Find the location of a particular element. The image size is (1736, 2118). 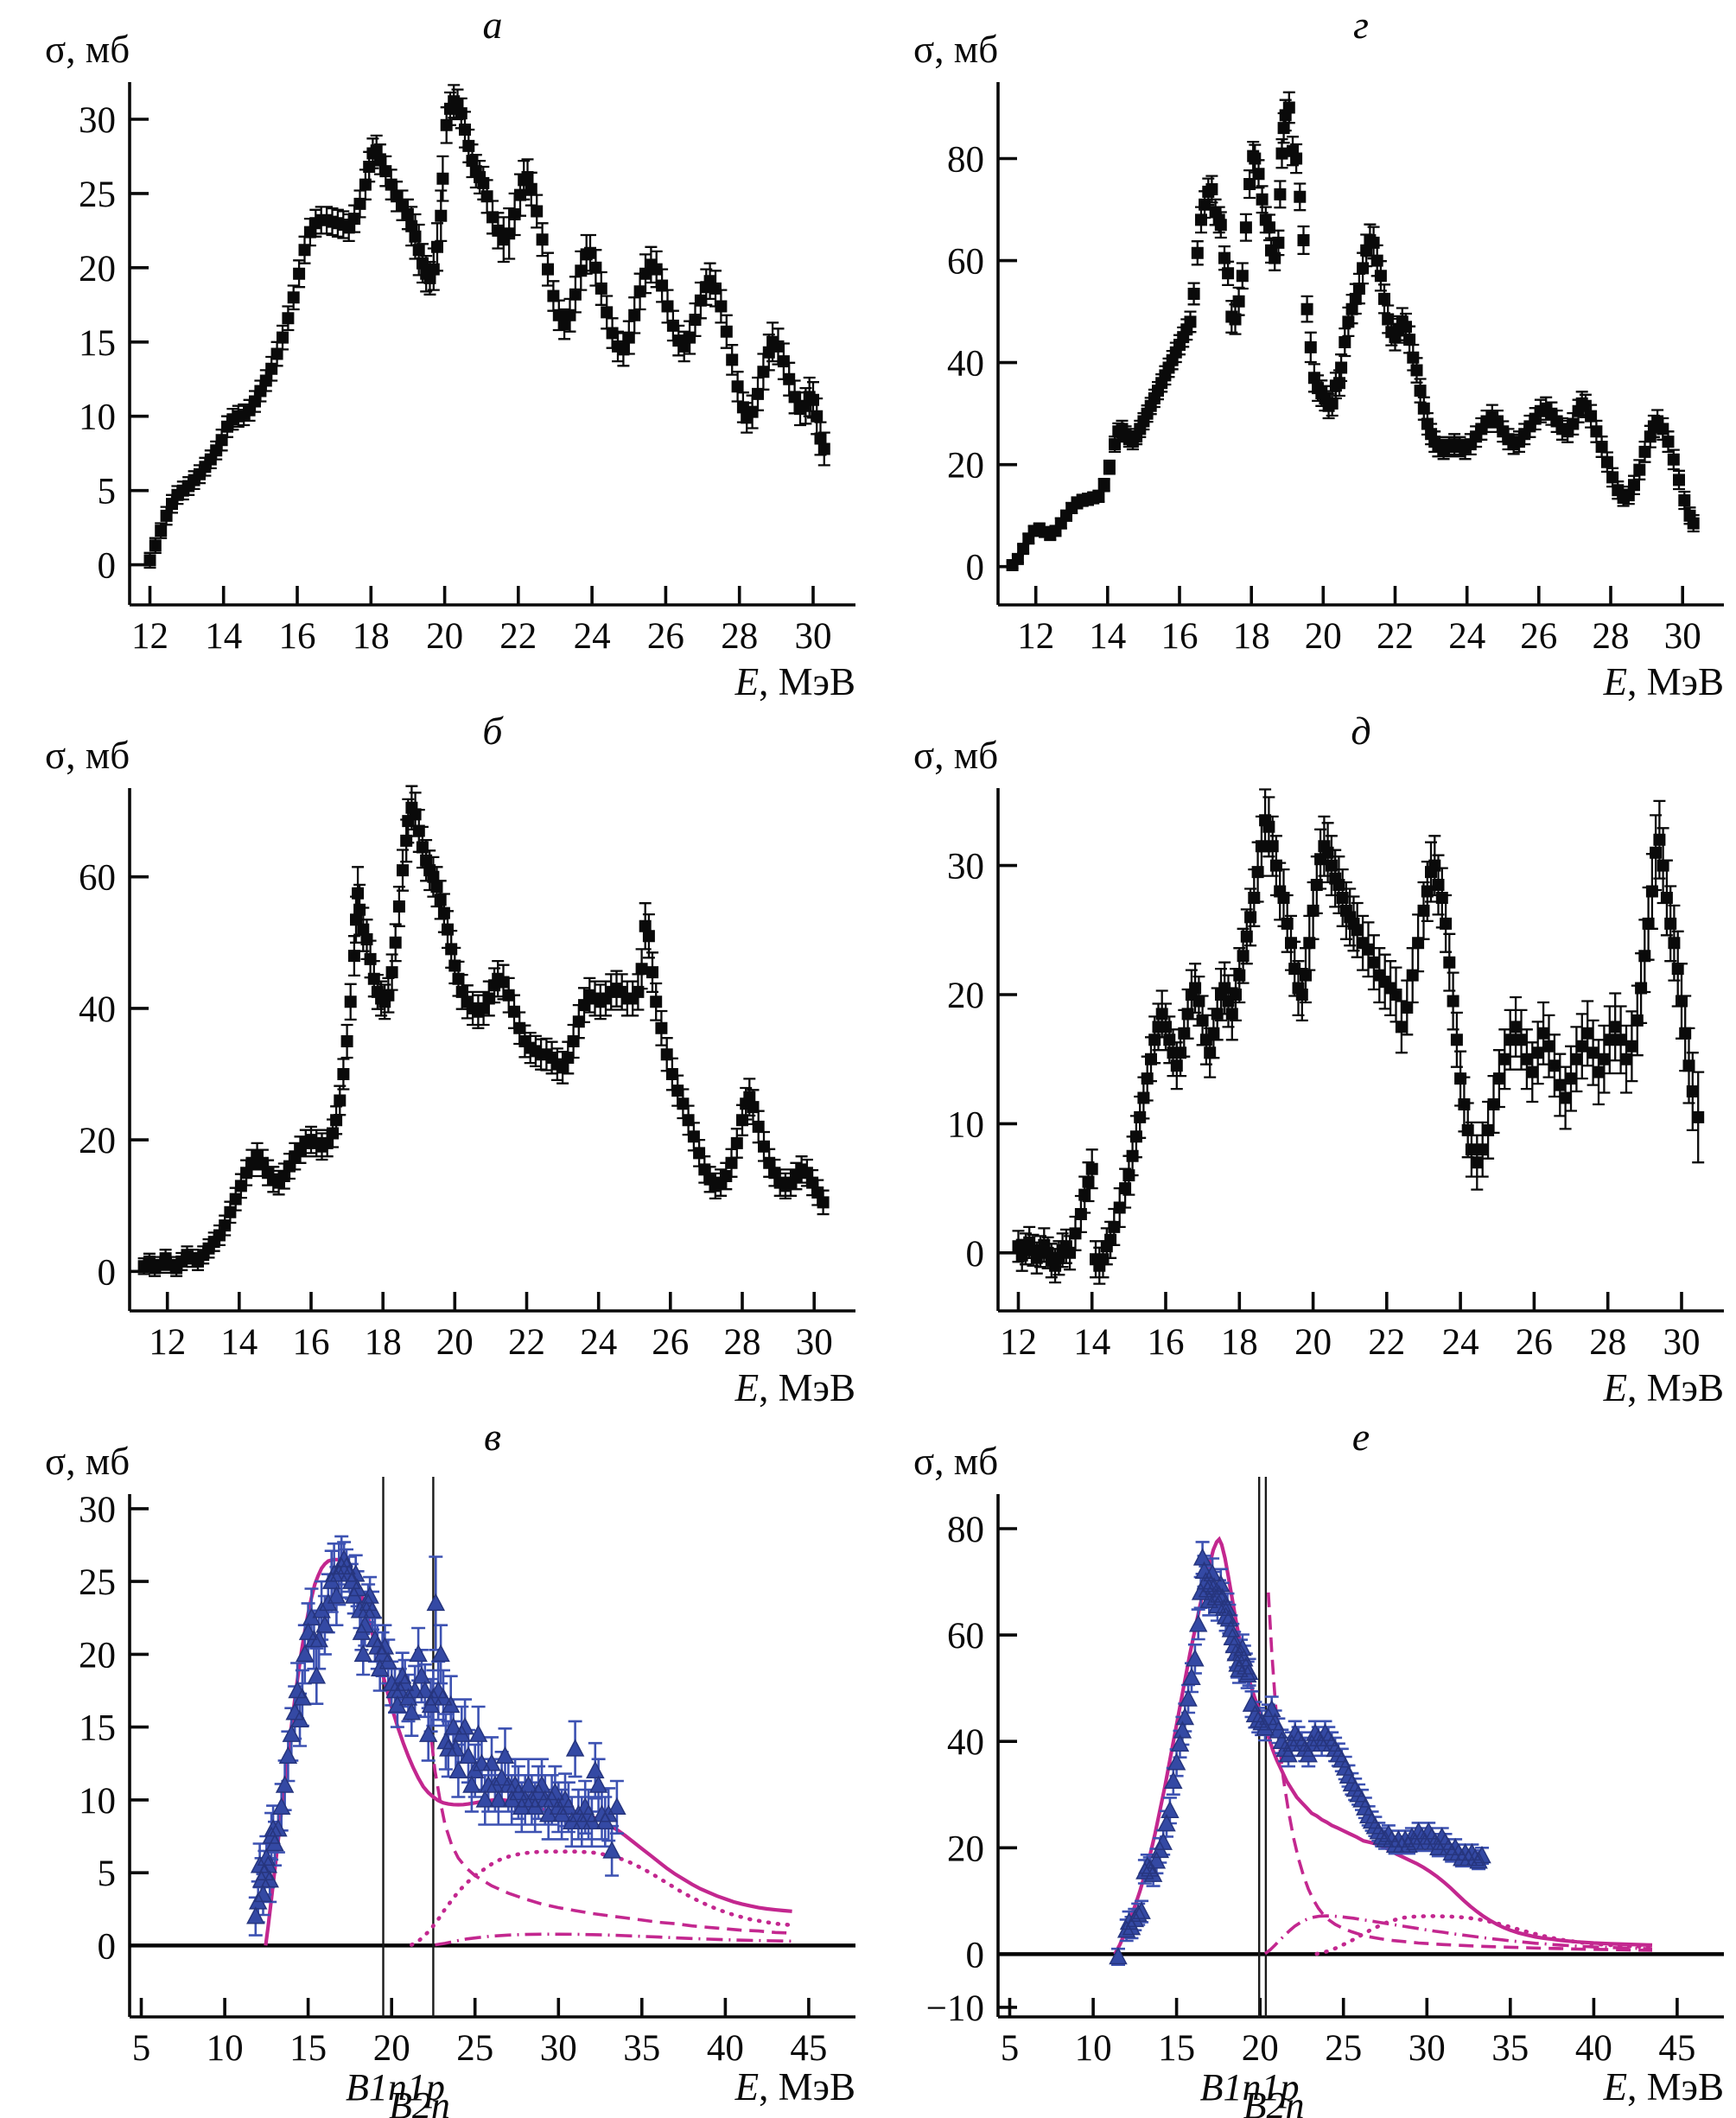

fit-curve-solid is located at coordinates (528, 1752).